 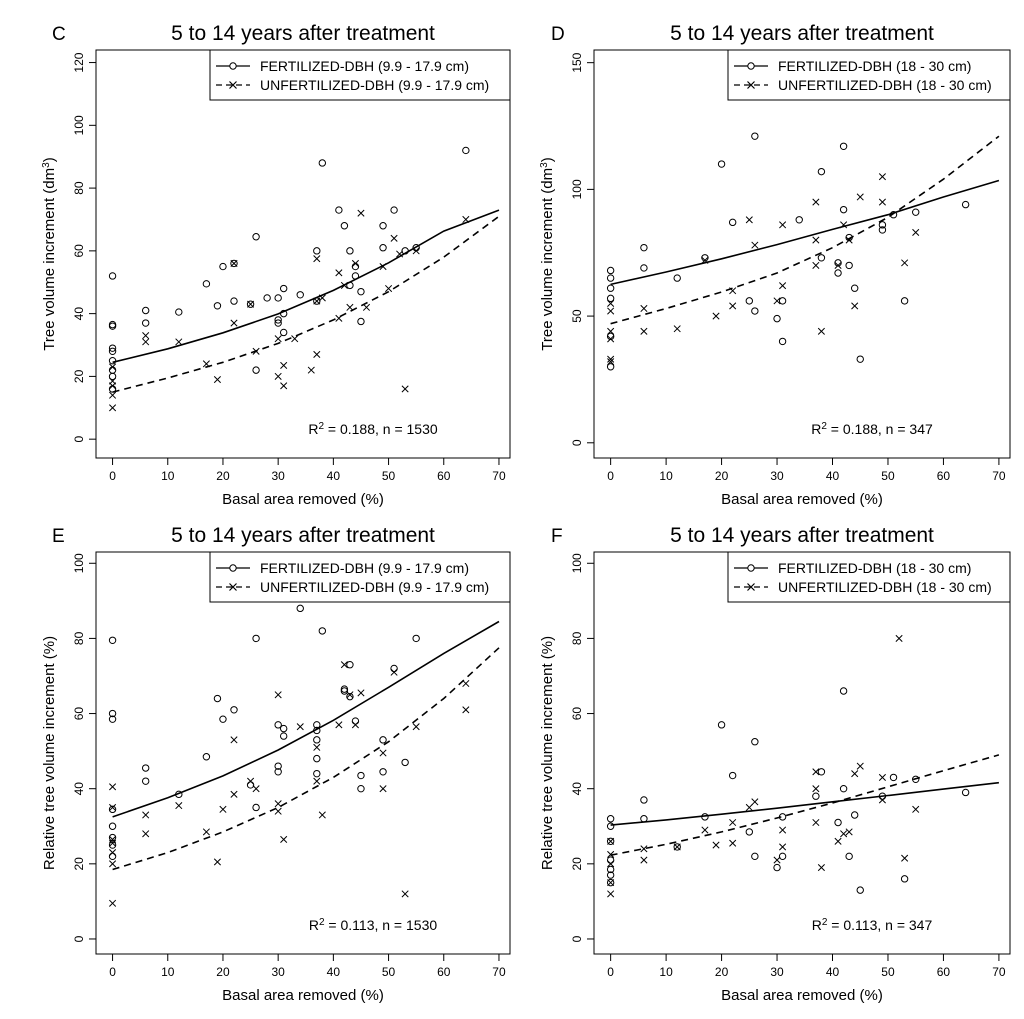 I want to click on unfertilized-fit-line, so click(x=805, y=230).